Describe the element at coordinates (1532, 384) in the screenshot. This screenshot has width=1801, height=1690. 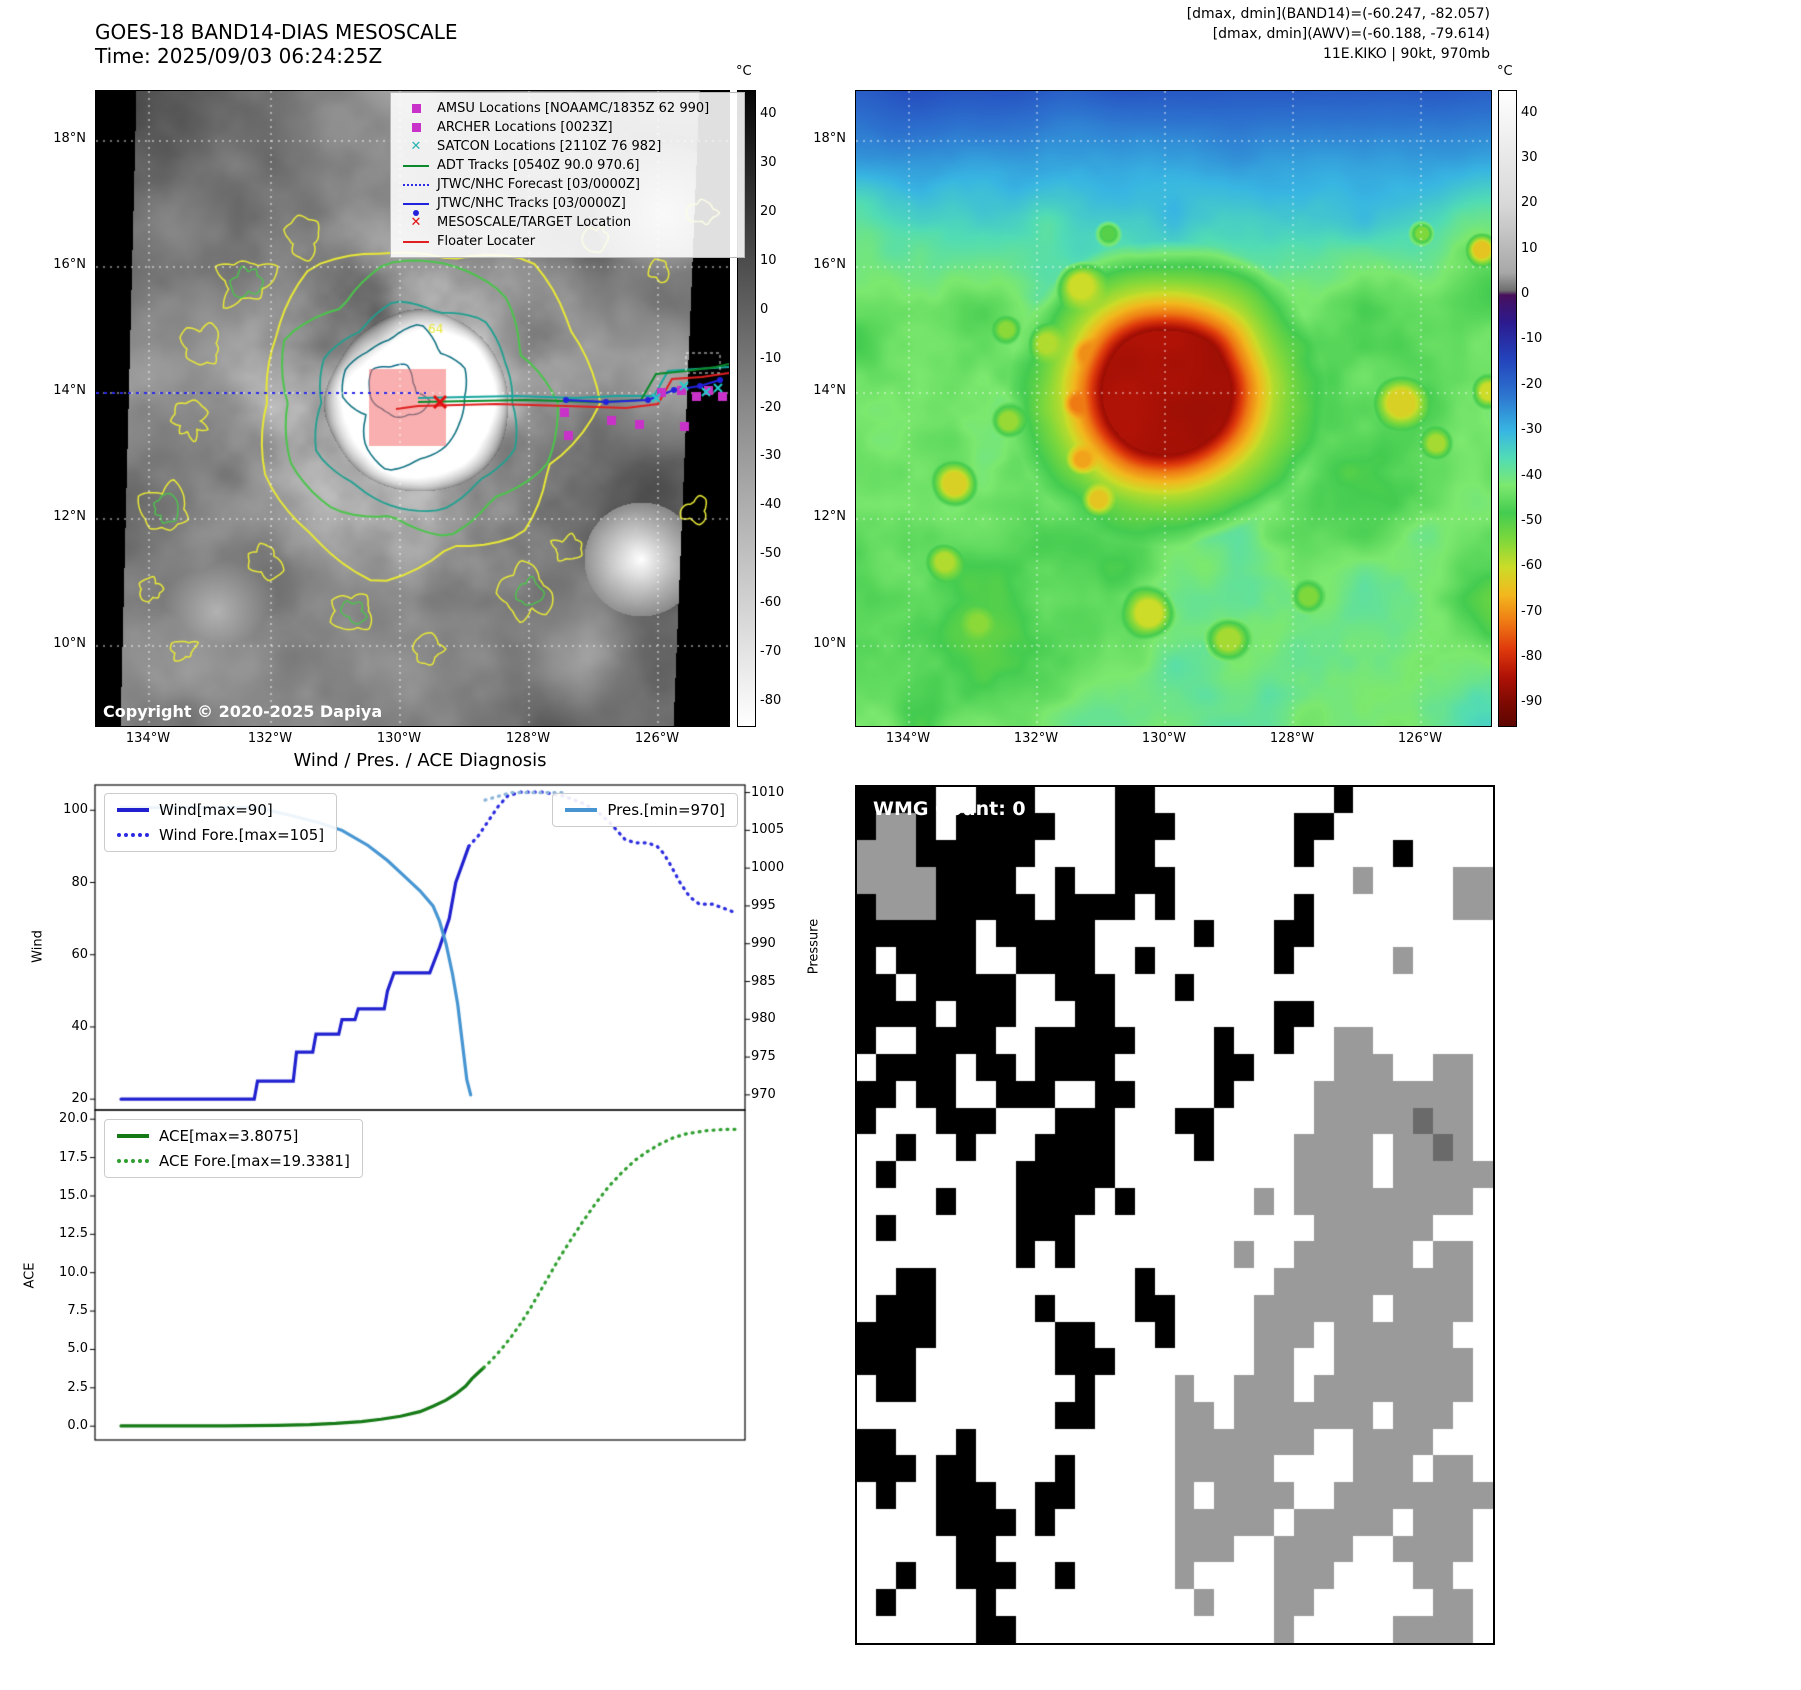
I see `colorbar-tick-label: -20` at that location.